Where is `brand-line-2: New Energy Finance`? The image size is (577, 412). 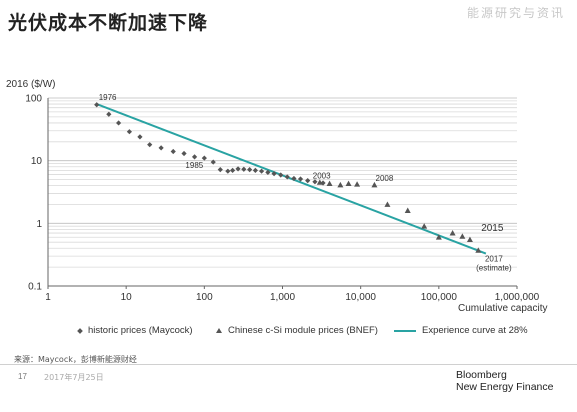
brand-line-2: New Energy Finance is located at coordinates (505, 387).